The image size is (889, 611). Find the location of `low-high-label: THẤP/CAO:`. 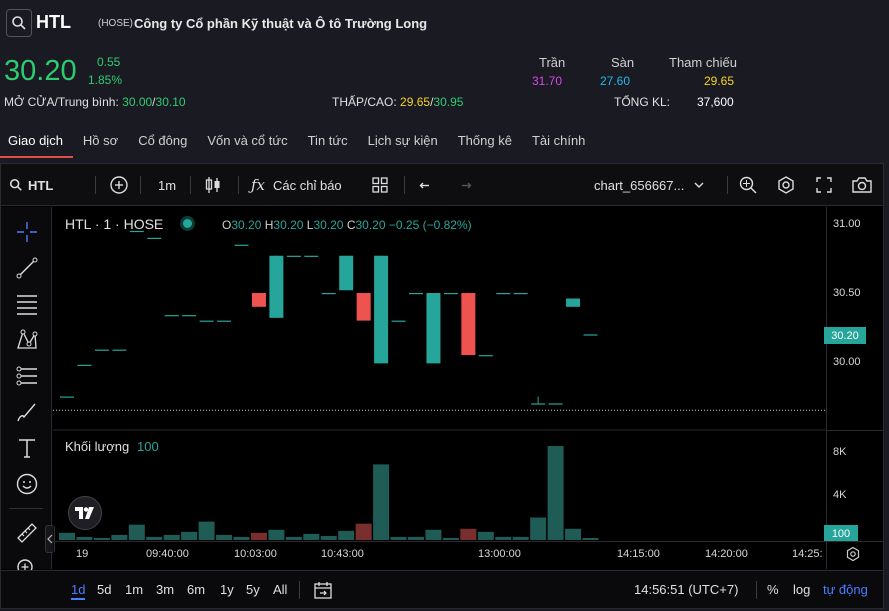

low-high-label: THẤP/CAO: is located at coordinates (364, 102).